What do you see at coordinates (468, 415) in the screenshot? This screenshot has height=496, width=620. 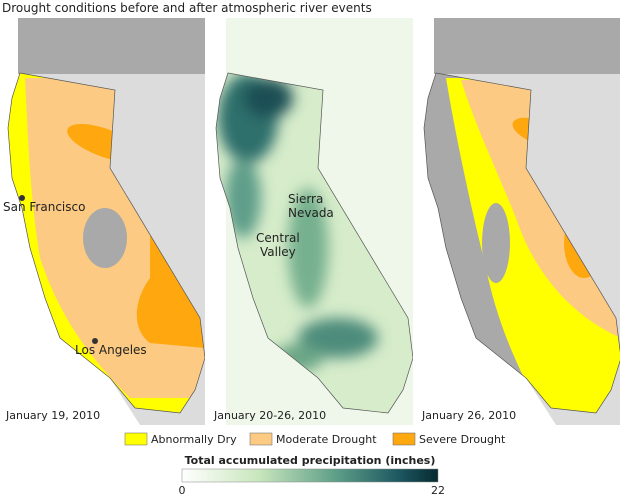 I see `date-label: January 26, 2010` at bounding box center [468, 415].